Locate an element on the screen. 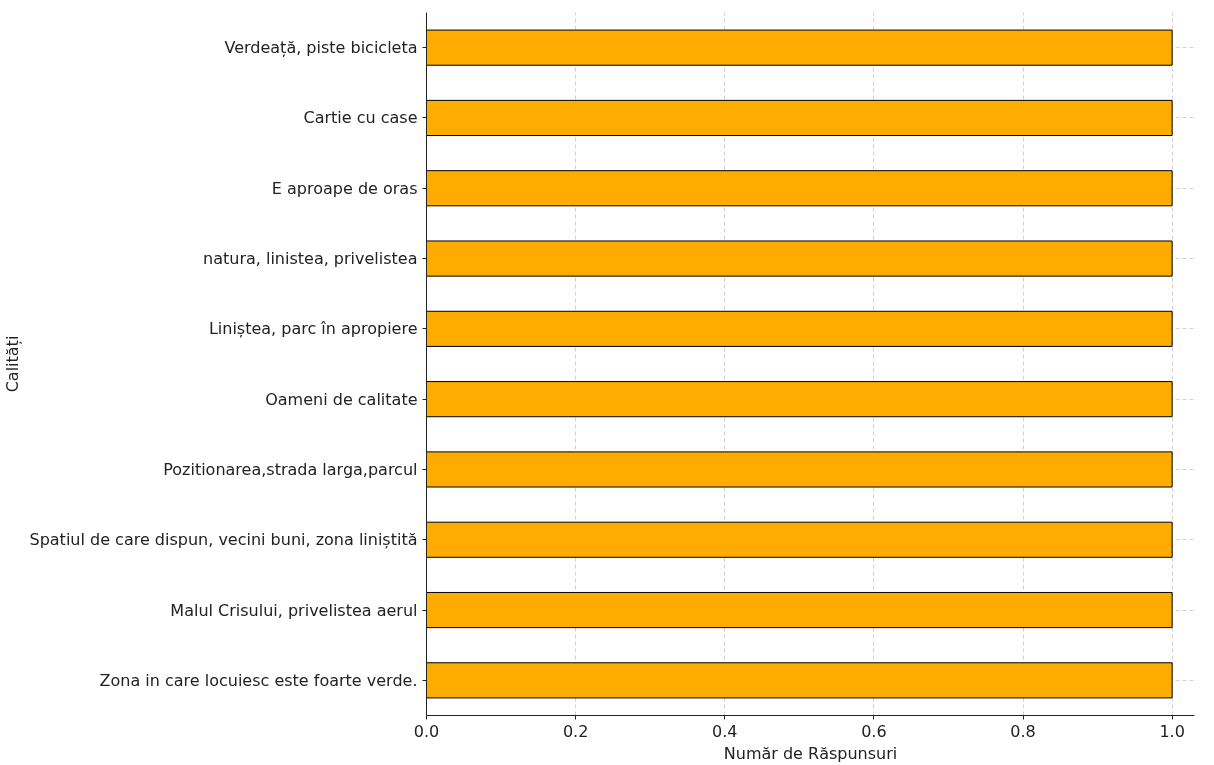 Image resolution: width=1214 pixels, height=765 pixels. x-axis-title: Număr de Răspunsuri is located at coordinates (810, 753).